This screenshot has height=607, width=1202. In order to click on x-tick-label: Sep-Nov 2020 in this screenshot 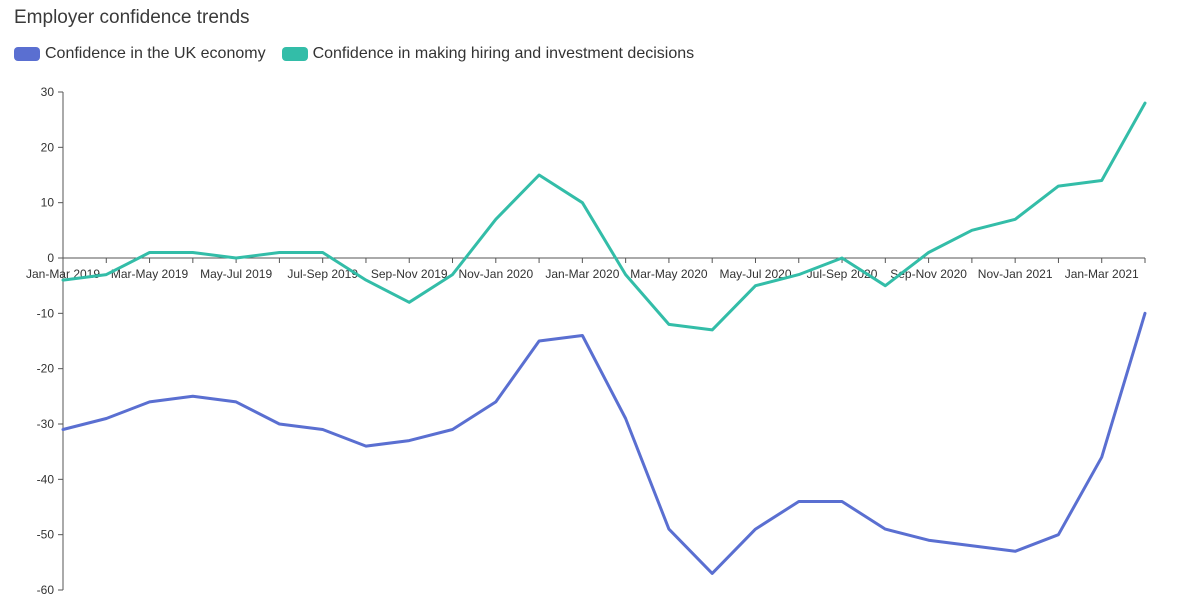, I will do `click(928, 274)`.